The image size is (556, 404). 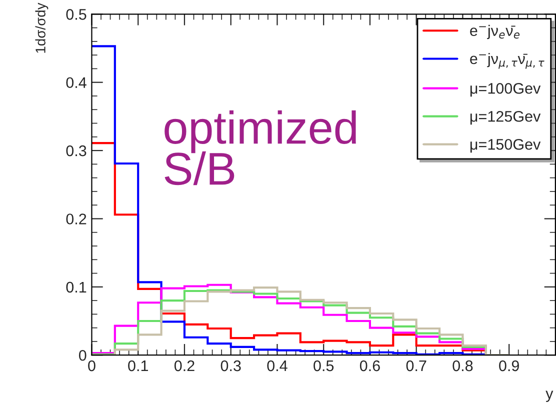 I want to click on legend-label: μ=125Gev, so click(x=505, y=117).